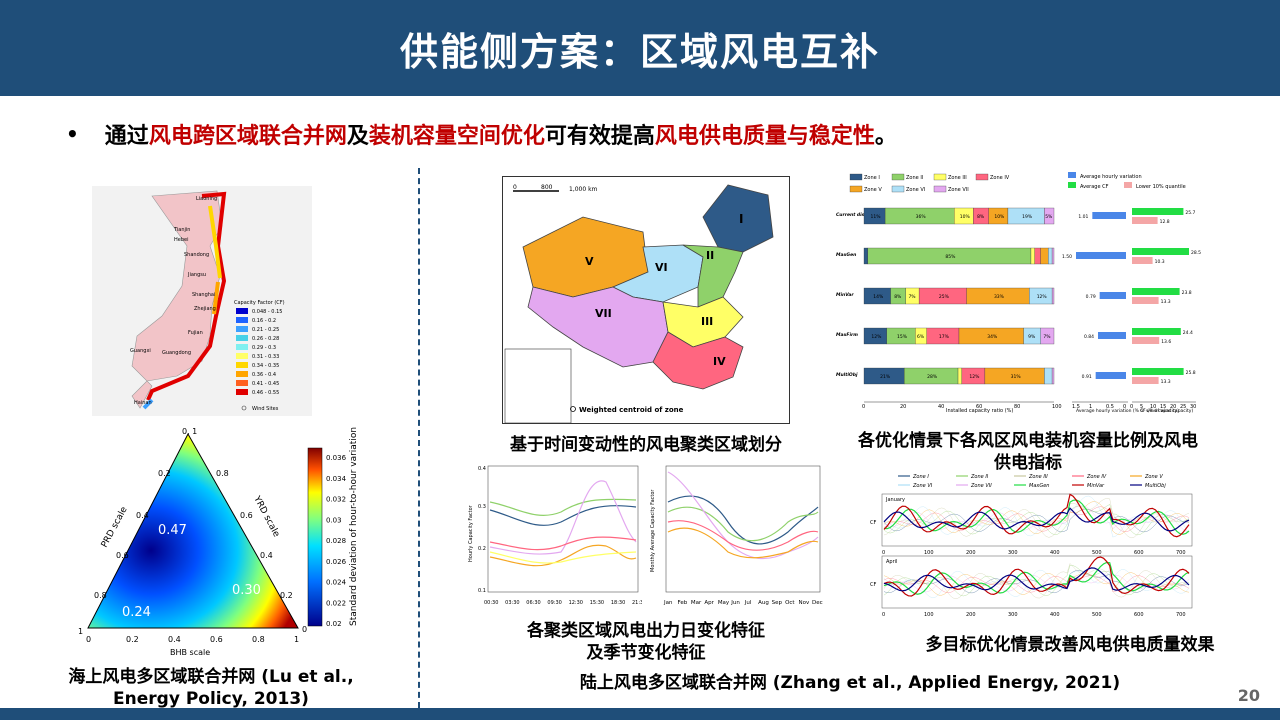 The height and width of the screenshot is (720, 1280). I want to click on ts-legend-label: Zone IV, so click(1096, 477).